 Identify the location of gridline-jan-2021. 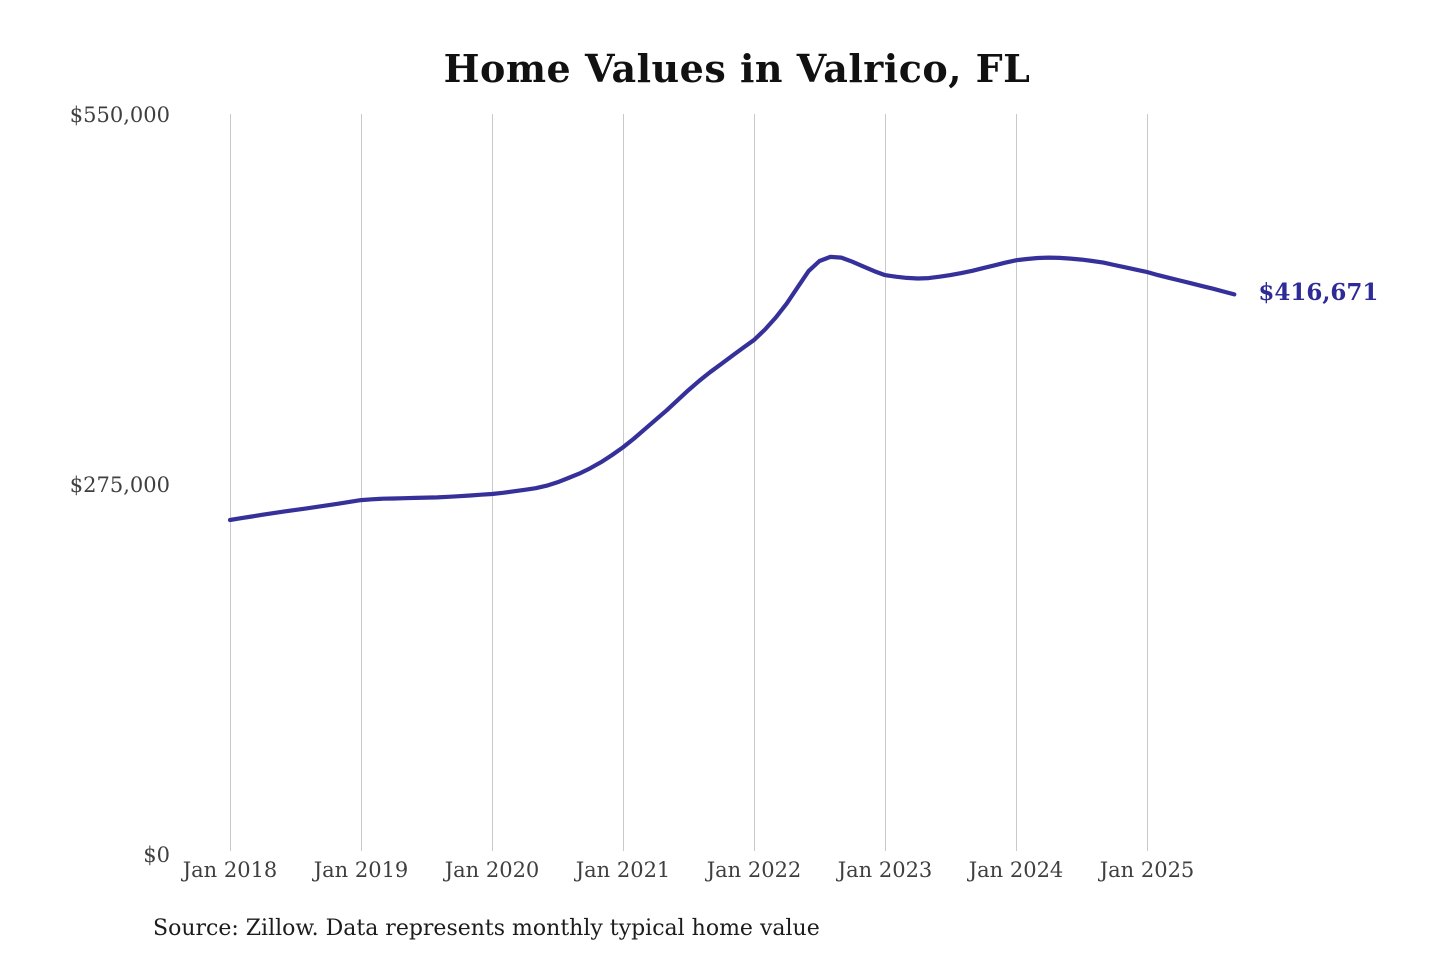
(623, 482).